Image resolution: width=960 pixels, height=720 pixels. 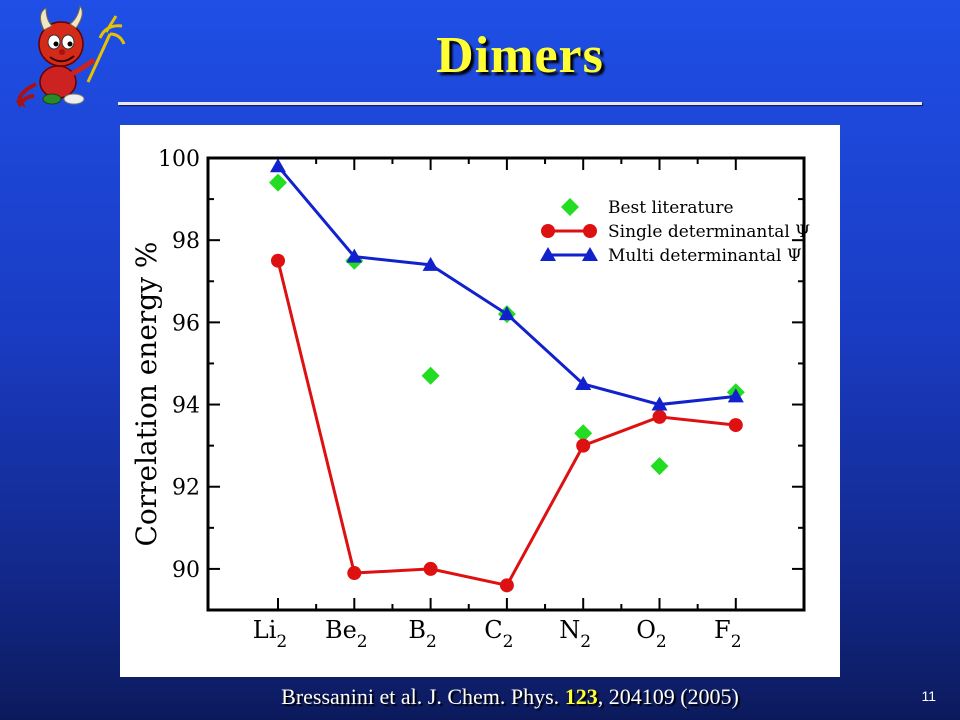 What do you see at coordinates (705, 256) in the screenshot?
I see `legend-label: Multi determinantal Ψ` at bounding box center [705, 256].